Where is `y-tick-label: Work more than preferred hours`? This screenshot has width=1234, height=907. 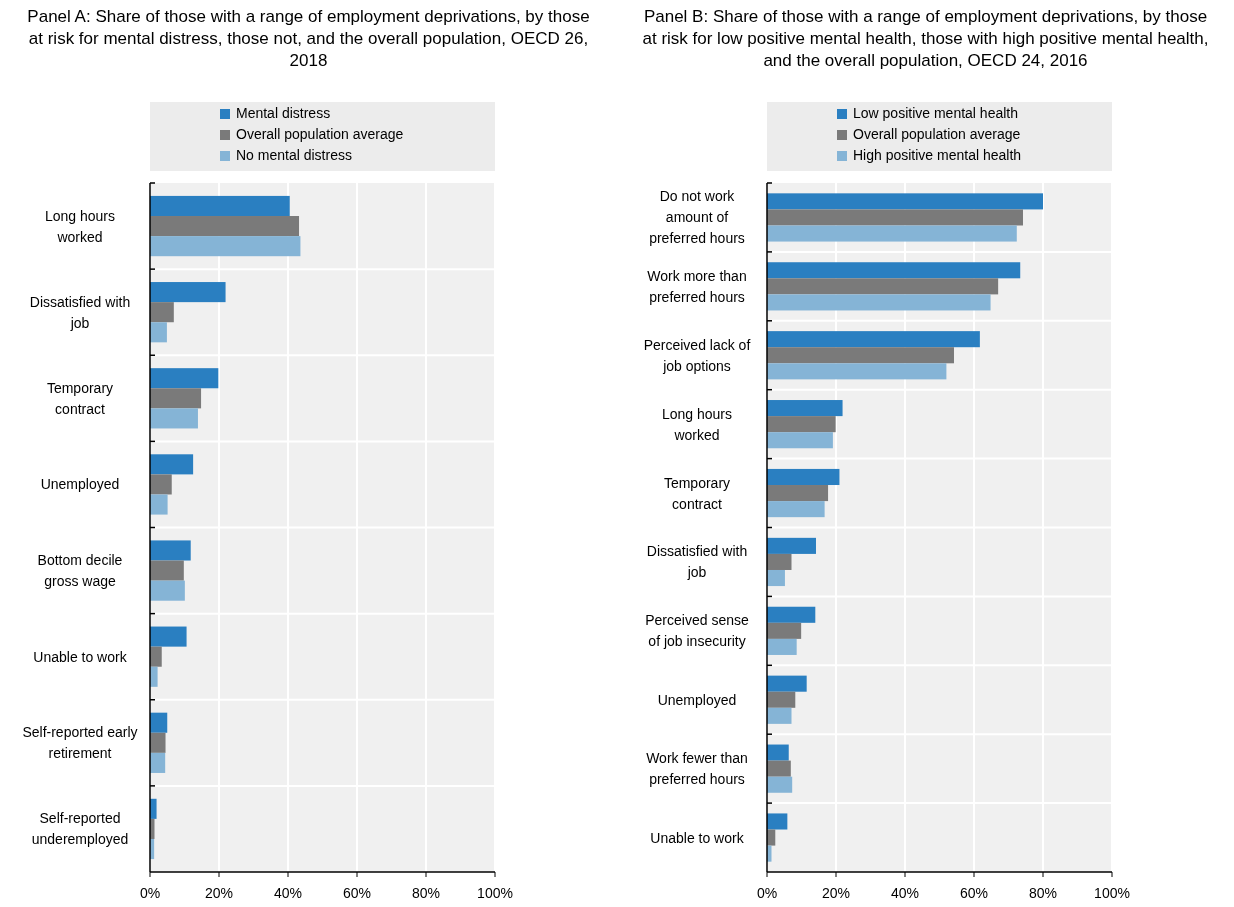
y-tick-label: Work more than preferred hours is located at coordinates (697, 286).